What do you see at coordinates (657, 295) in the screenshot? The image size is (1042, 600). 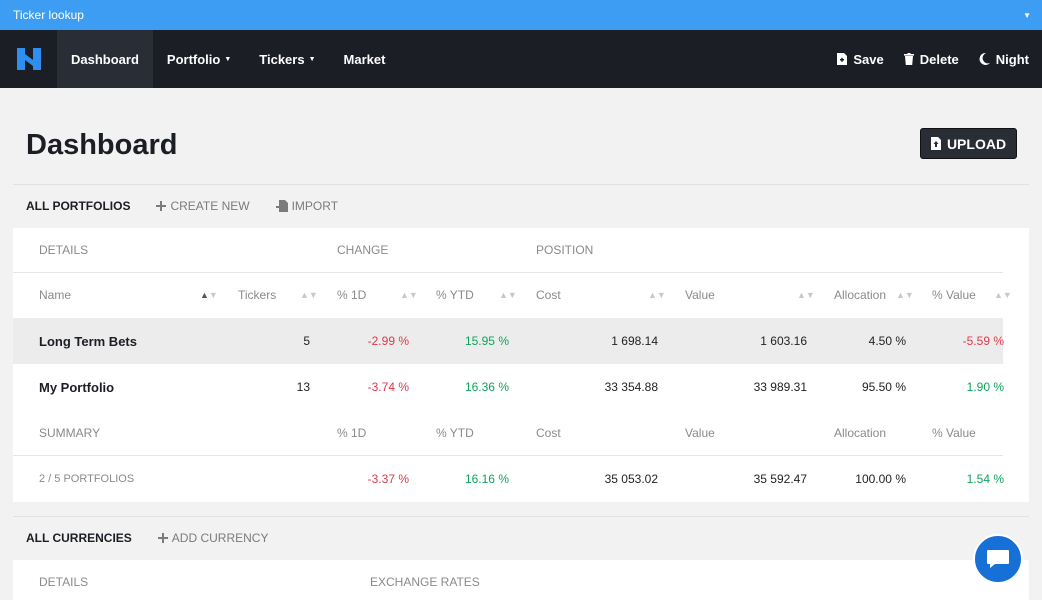 I see `sort-cost-icon: ▲ ▼` at bounding box center [657, 295].